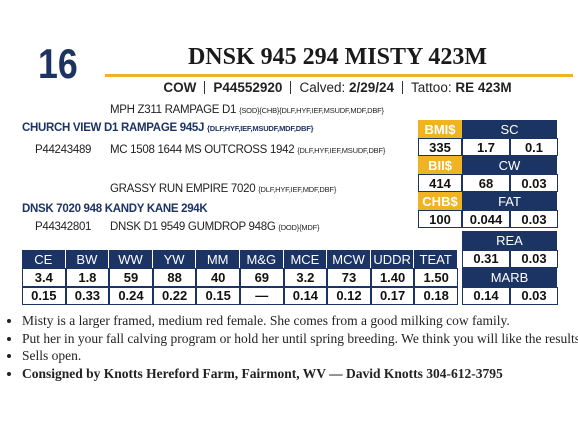 The height and width of the screenshot is (442, 578). I want to click on epd-value: 69, so click(262, 277).